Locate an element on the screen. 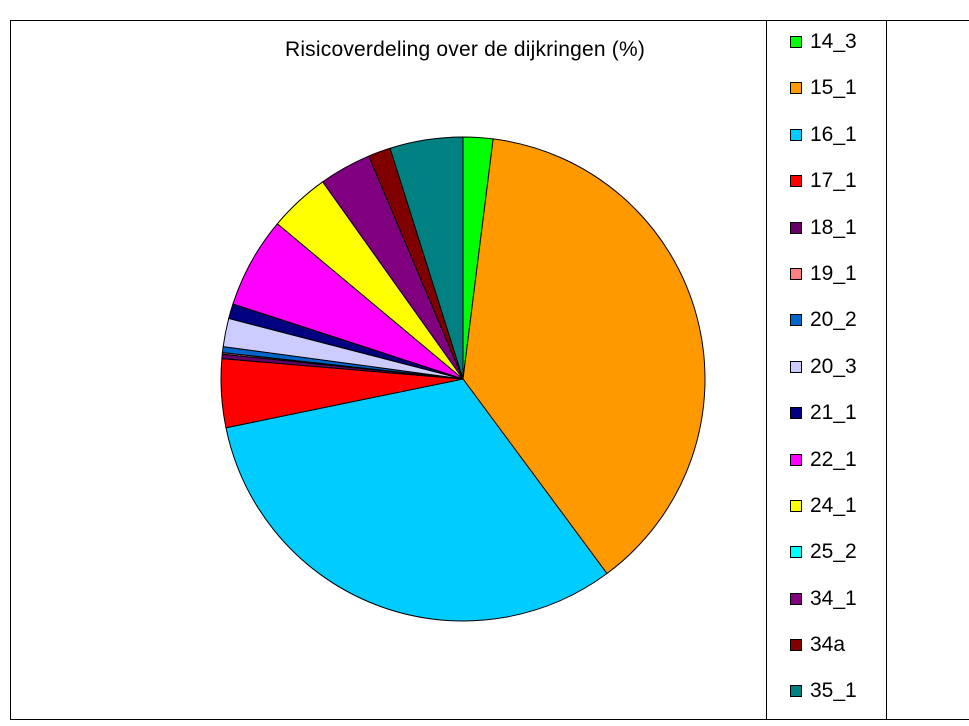 The height and width of the screenshot is (726, 969). legend-item: 35_1 is located at coordinates (835, 702).